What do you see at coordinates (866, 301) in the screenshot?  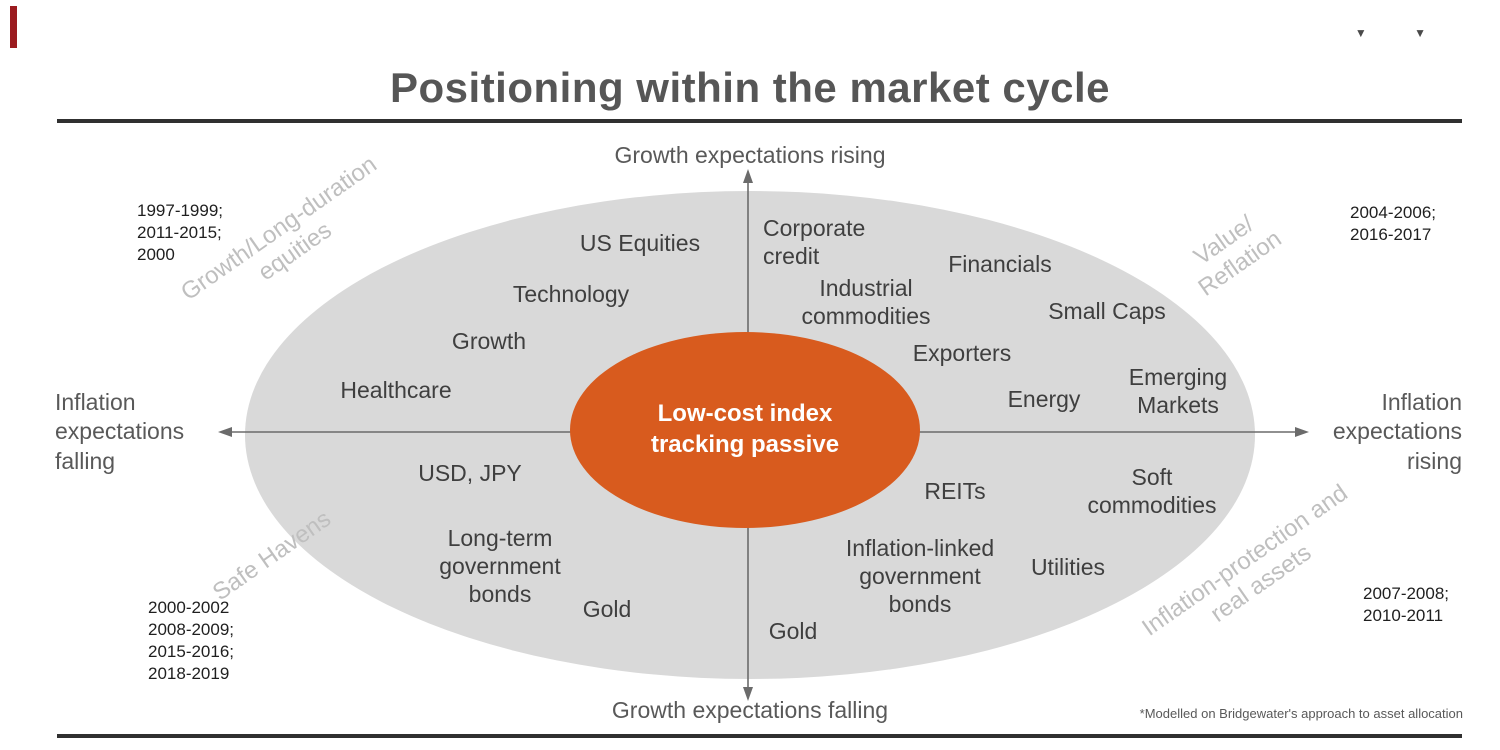 I see `asset-label-industrial-commodities: Industrial commodities` at bounding box center [866, 301].